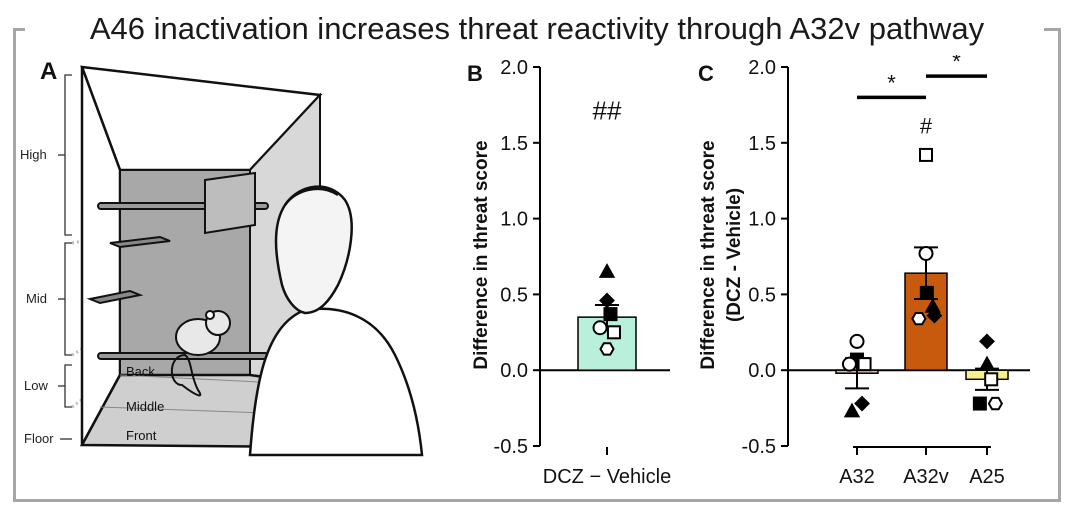  Describe the element at coordinates (475, 73) in the screenshot. I see `panel-b-label: B` at that location.